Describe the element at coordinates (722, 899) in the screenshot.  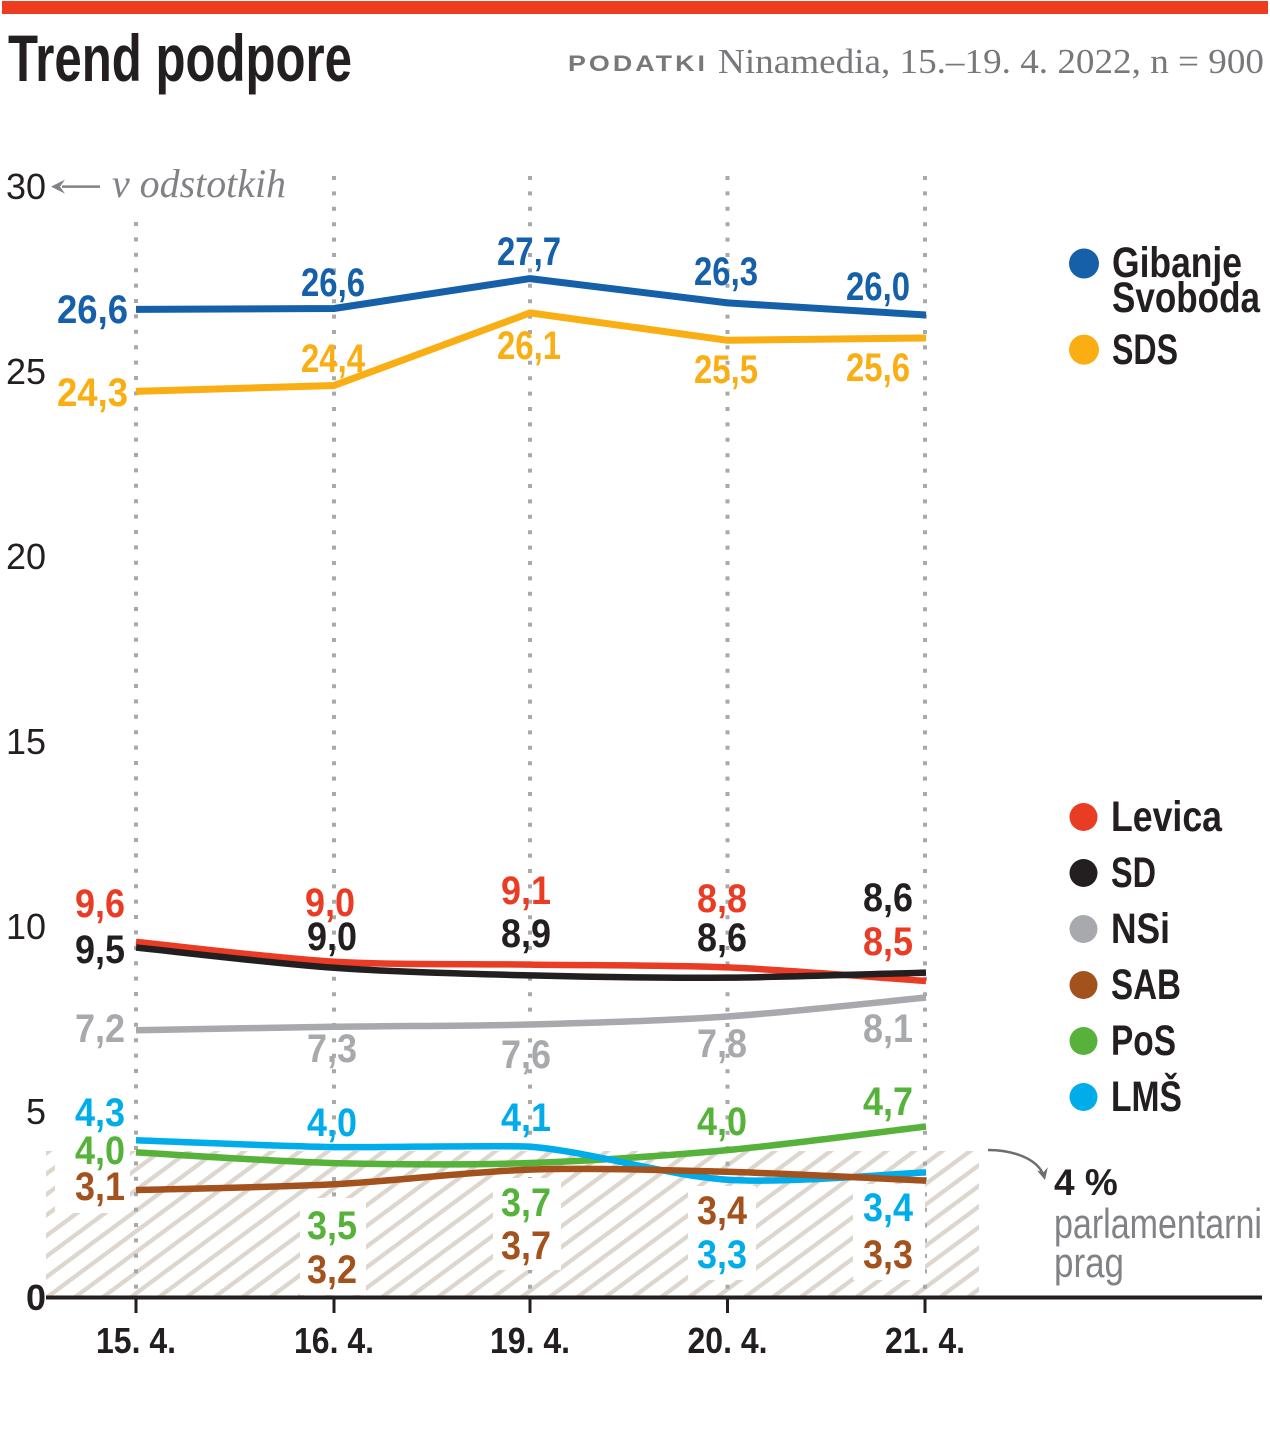
I see `svg-text: 8,8` at that location.